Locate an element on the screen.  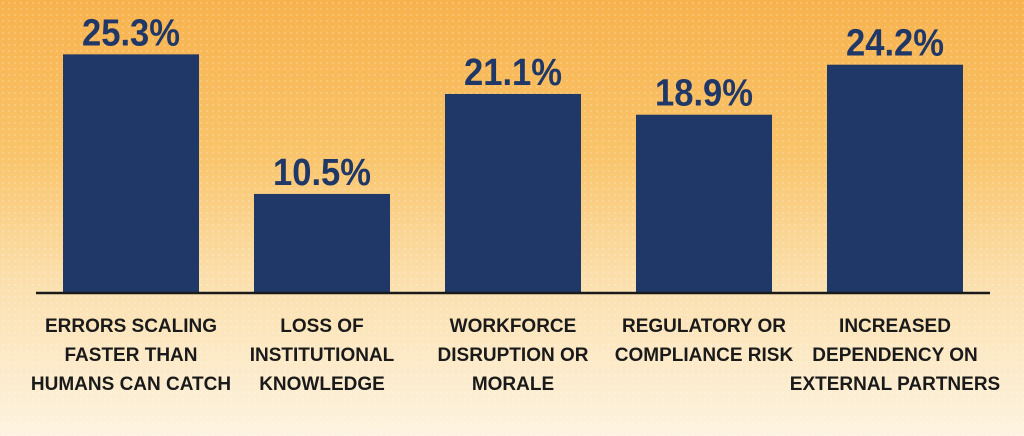
category-label-line: INCREASED is located at coordinates (895, 326).